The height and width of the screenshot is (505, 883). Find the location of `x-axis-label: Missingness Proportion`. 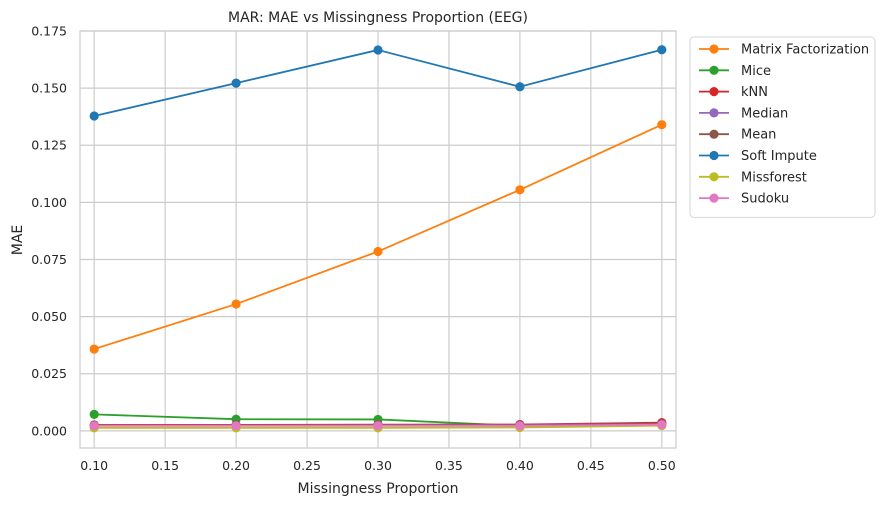

x-axis-label: Missingness Proportion is located at coordinates (378, 489).